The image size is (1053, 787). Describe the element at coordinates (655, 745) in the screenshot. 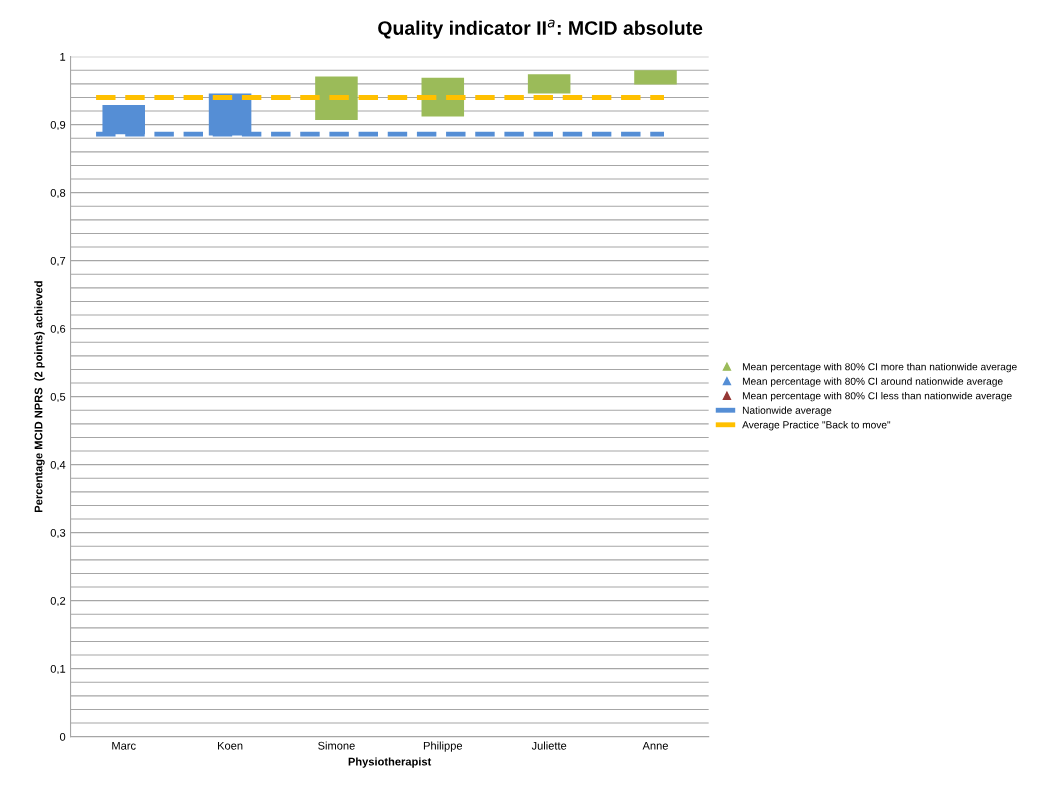

I see `x-tick-label: Anne` at that location.